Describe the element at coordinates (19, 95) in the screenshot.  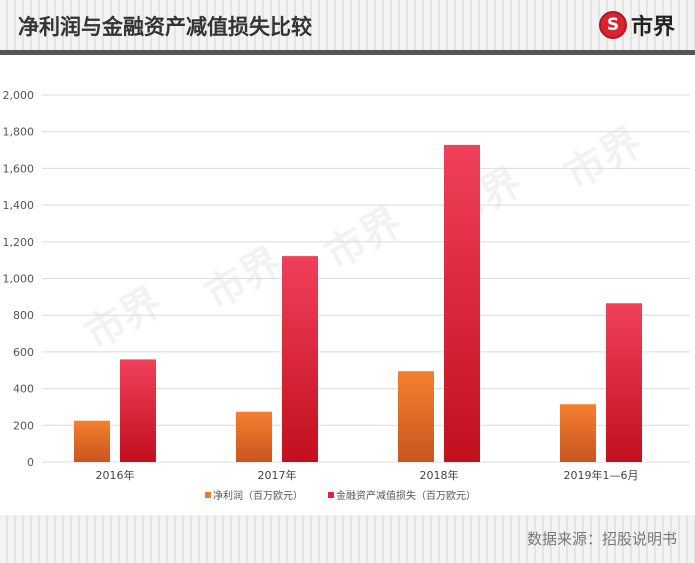
I see `y-tick-label: 2,000` at that location.